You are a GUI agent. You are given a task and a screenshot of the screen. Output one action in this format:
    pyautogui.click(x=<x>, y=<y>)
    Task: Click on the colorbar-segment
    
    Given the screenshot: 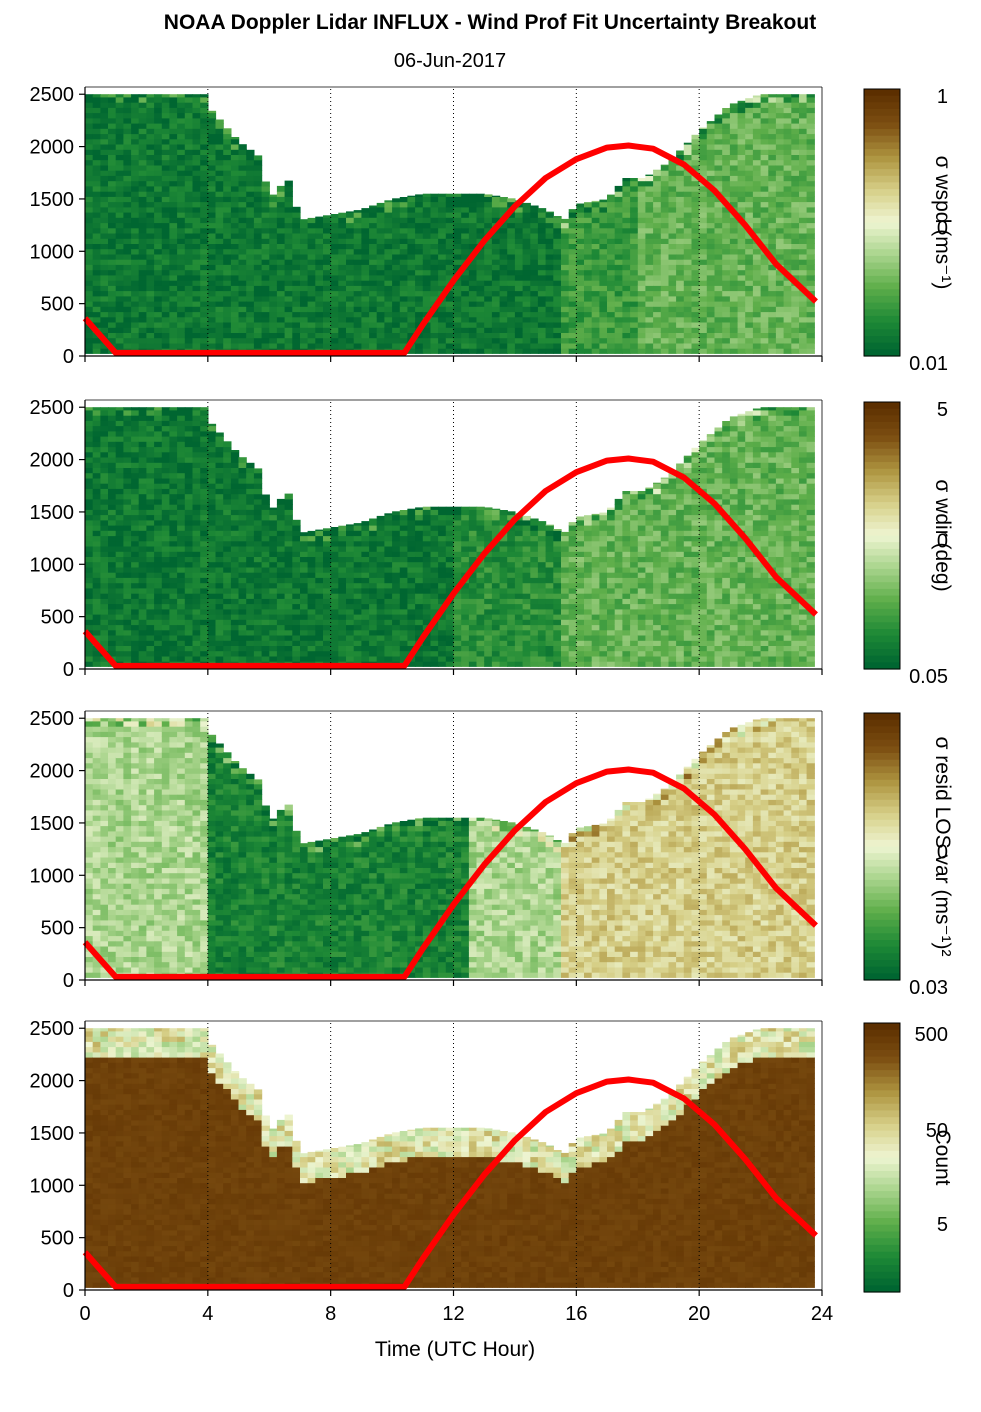 What is the action you would take?
    pyautogui.click(x=882, y=119)
    